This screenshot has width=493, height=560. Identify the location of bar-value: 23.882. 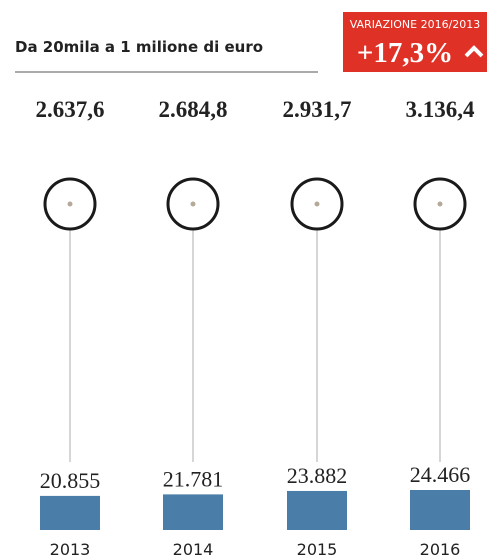
(317, 475).